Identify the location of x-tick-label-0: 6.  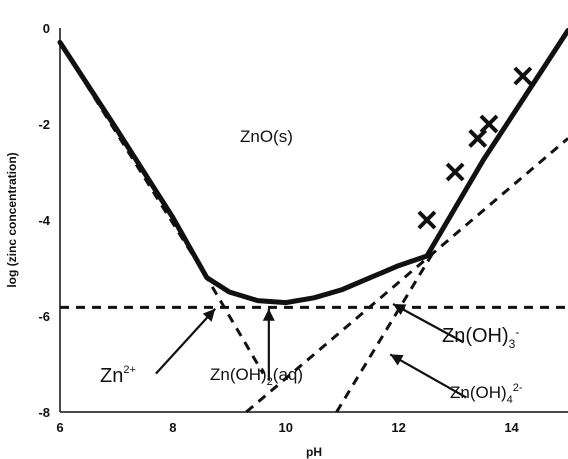
(59, 427).